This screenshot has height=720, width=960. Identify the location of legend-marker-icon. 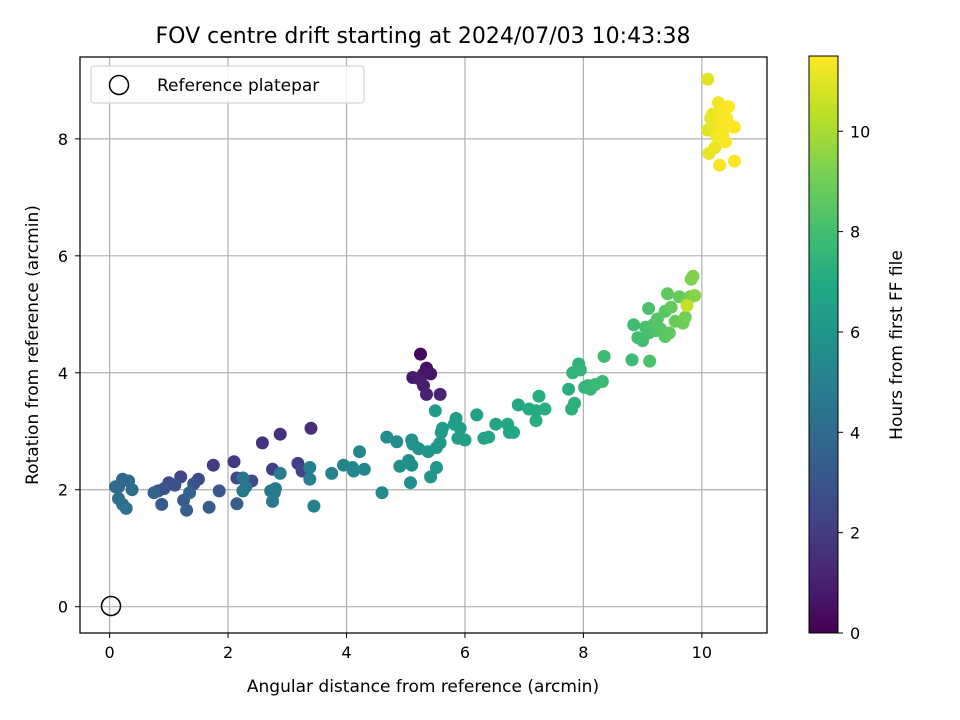
(119, 85).